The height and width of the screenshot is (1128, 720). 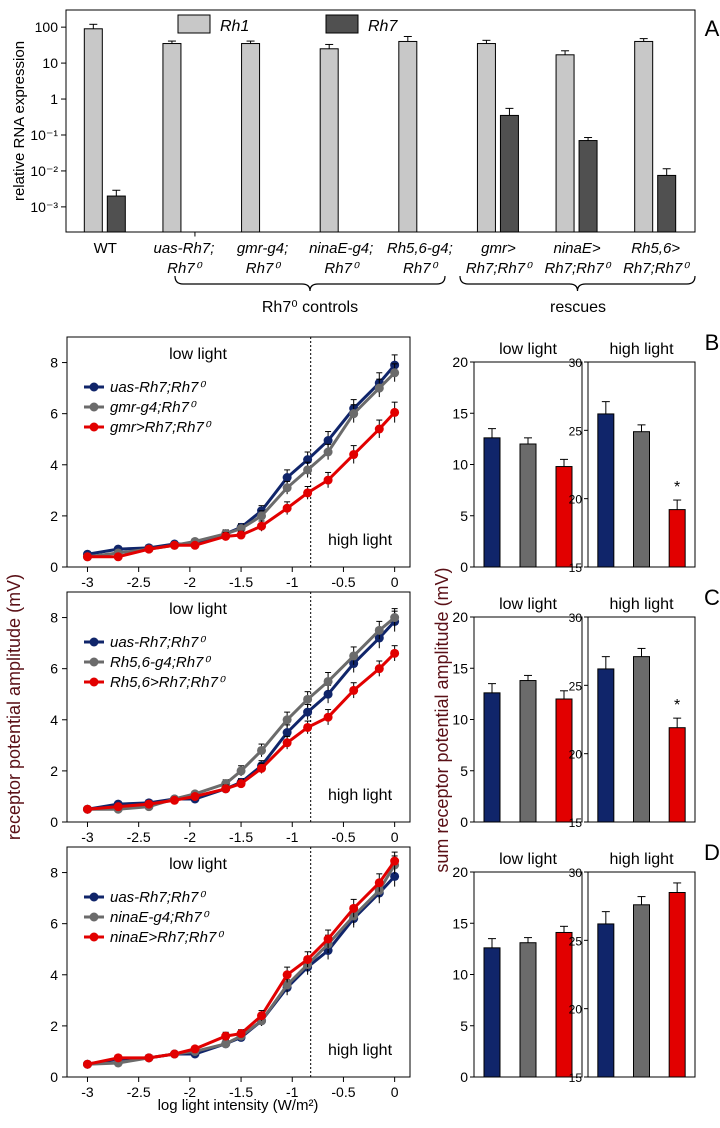 I want to click on legend-label: gmr>Rh7;Rh7⁰, so click(x=161, y=427).